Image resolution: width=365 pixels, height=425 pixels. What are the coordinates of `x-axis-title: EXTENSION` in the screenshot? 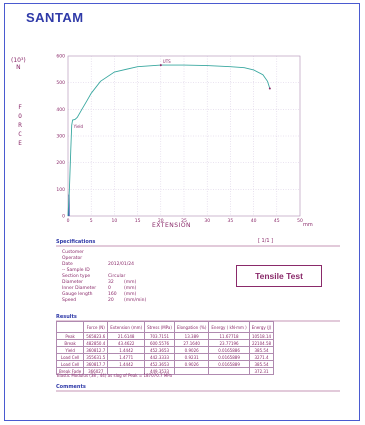 It's located at (172, 225).